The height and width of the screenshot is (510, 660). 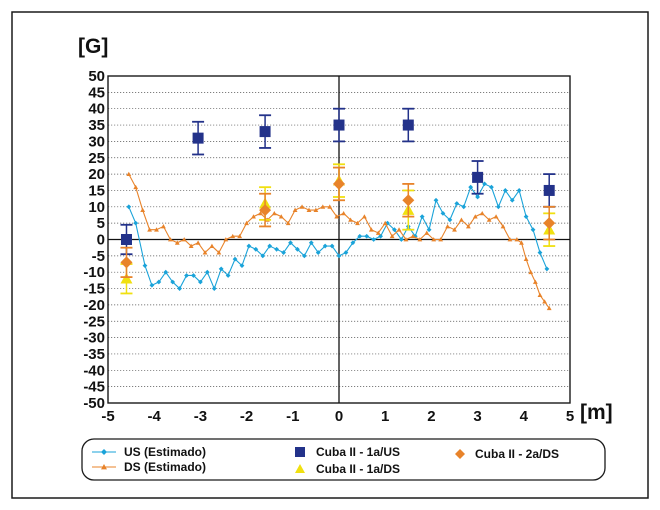 I want to click on x-tick-label: 0, so click(x=339, y=416).